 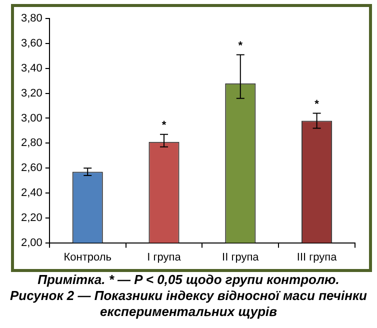 I want to click on y-tick-label: 2,40, so click(x=31, y=193).